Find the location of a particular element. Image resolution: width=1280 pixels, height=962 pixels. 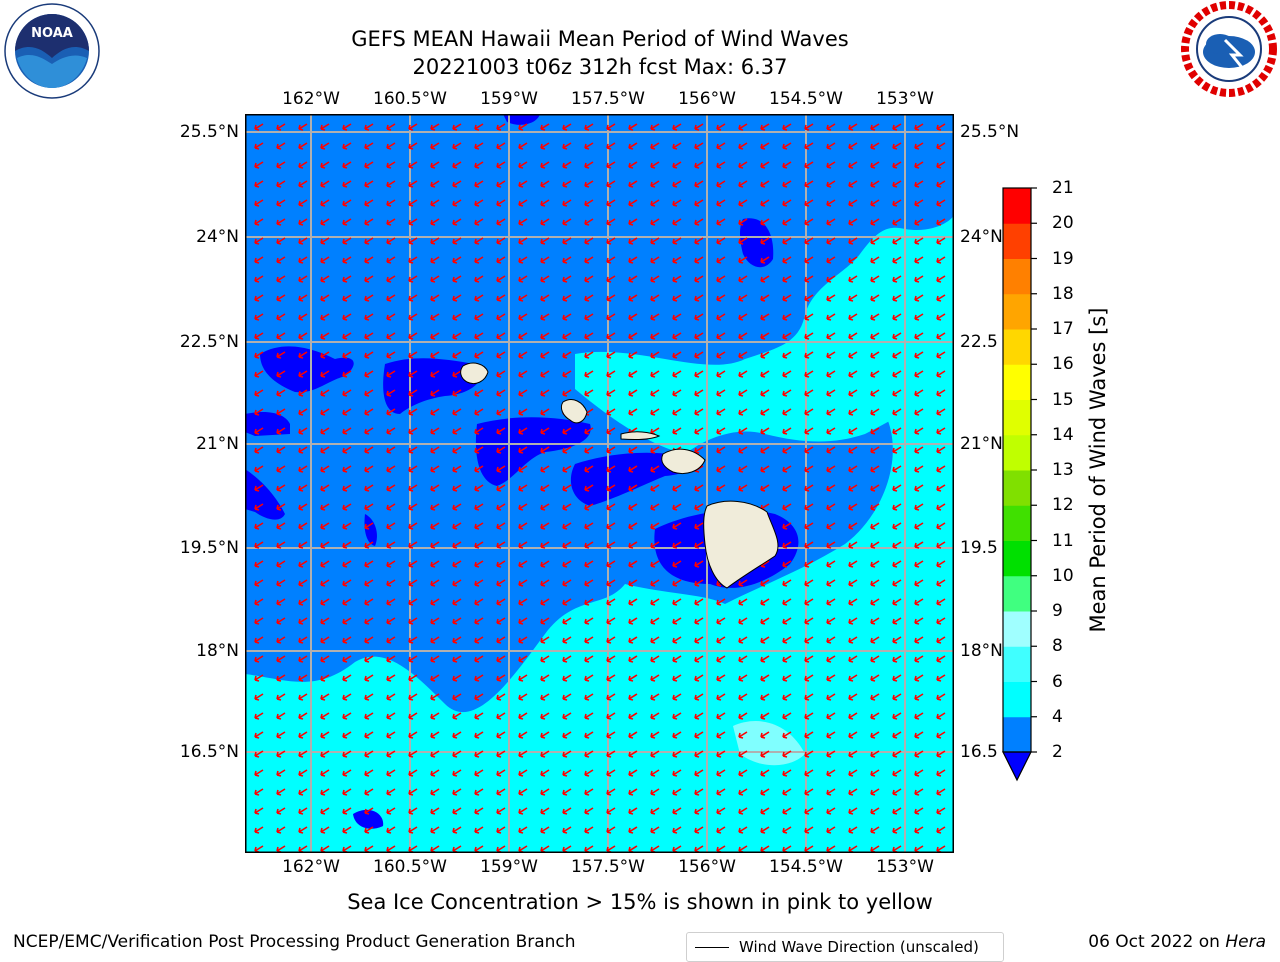

lon-tick-bottom: 156°W is located at coordinates (707, 867).